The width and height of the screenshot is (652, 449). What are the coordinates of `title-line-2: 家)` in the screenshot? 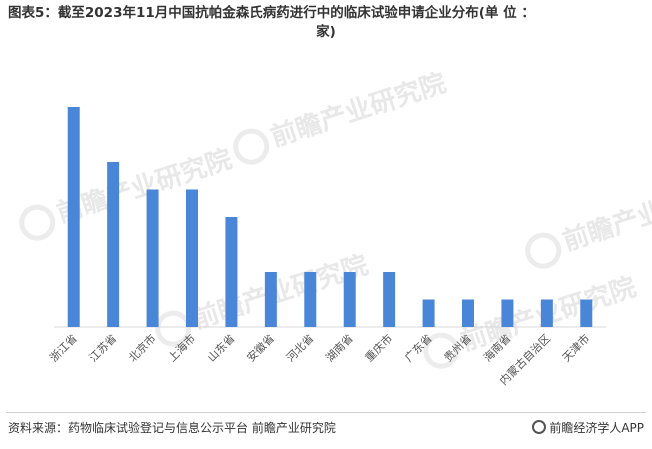 It's located at (326, 32).